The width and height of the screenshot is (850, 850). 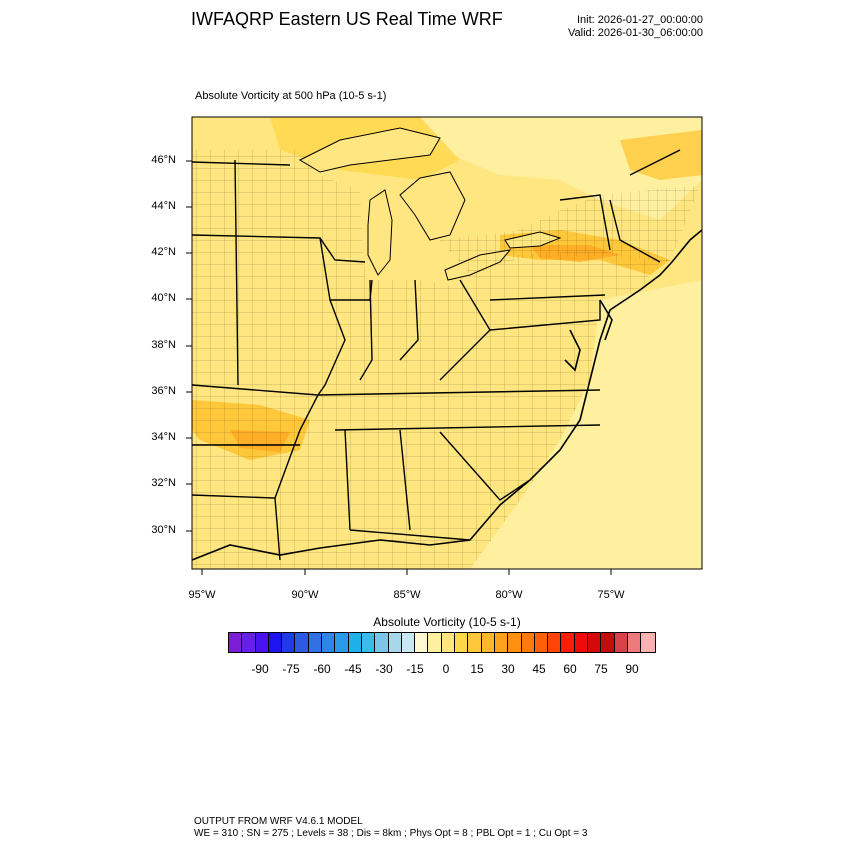 What do you see at coordinates (611, 595) in the screenshot?
I see `lon-label: 75°W` at bounding box center [611, 595].